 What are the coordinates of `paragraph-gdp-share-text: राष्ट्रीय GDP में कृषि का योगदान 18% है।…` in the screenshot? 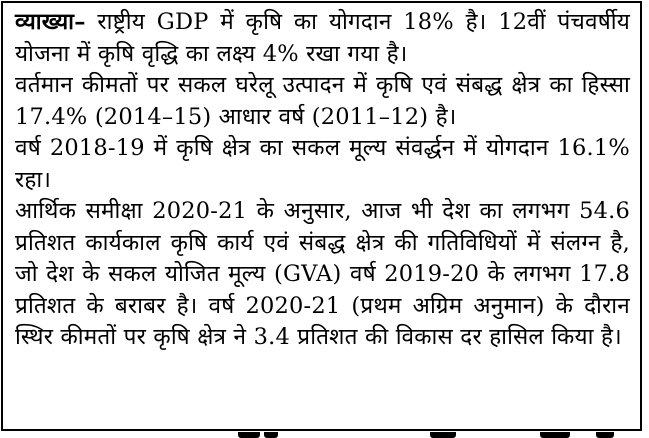 It's located at (322, 38).